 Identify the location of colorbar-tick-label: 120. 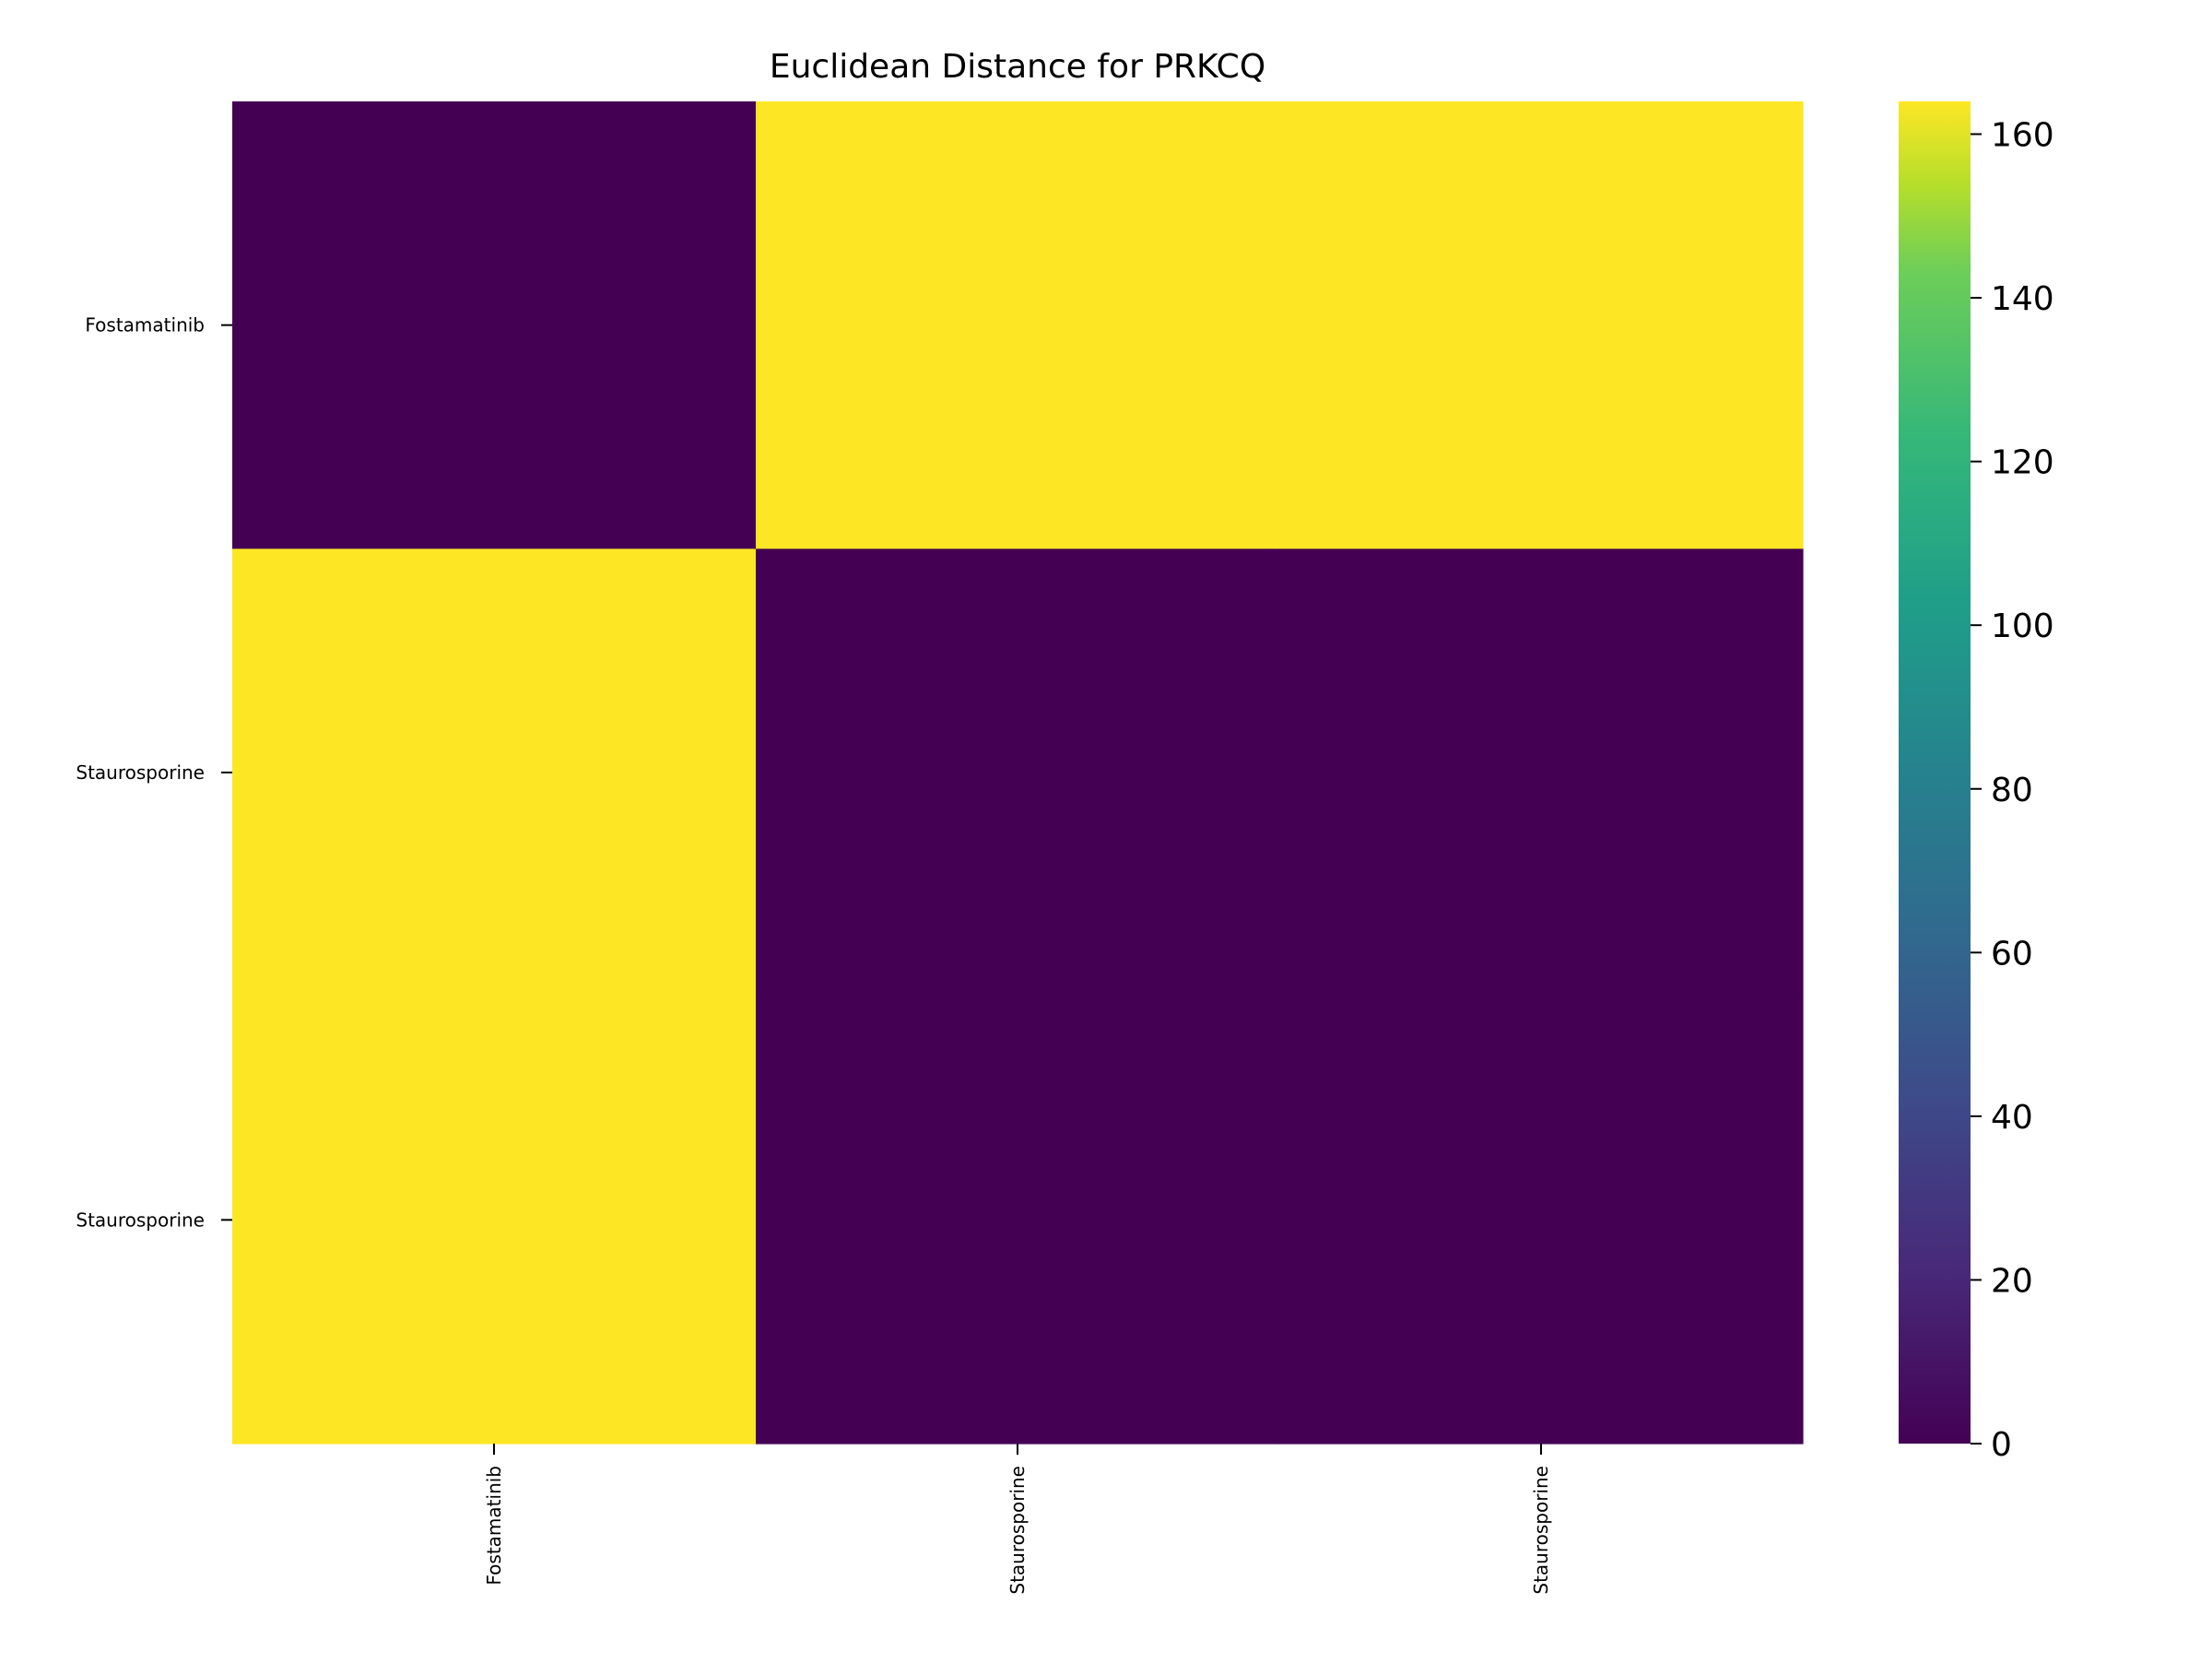
(2022, 463).